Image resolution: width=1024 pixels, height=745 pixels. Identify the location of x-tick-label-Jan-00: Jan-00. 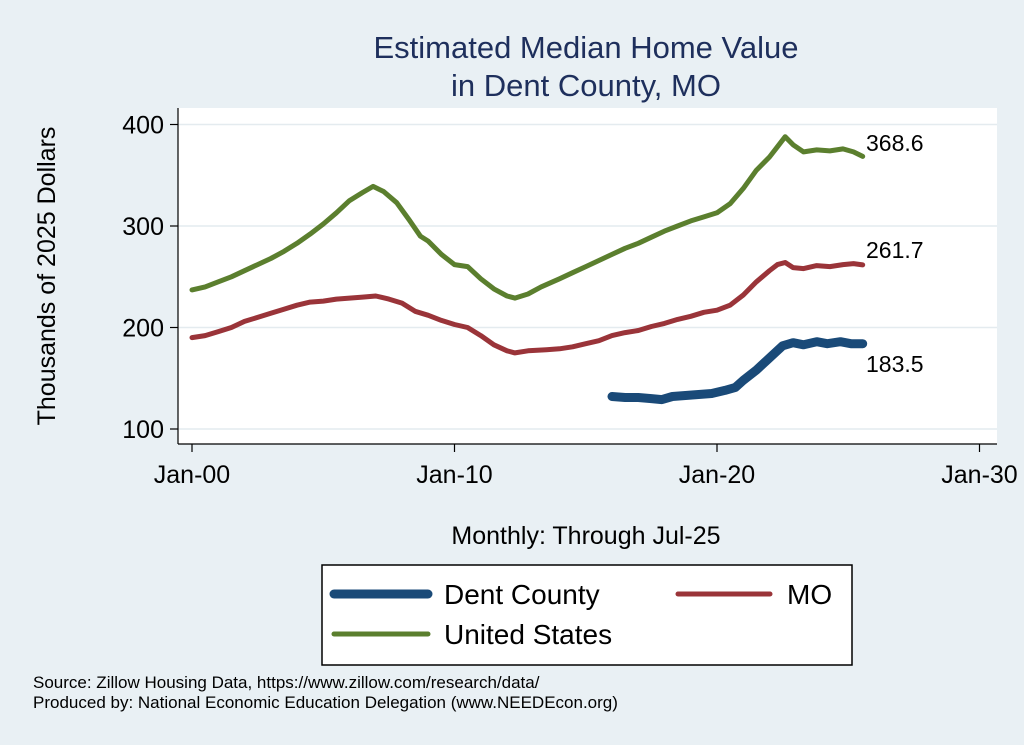
(192, 475).